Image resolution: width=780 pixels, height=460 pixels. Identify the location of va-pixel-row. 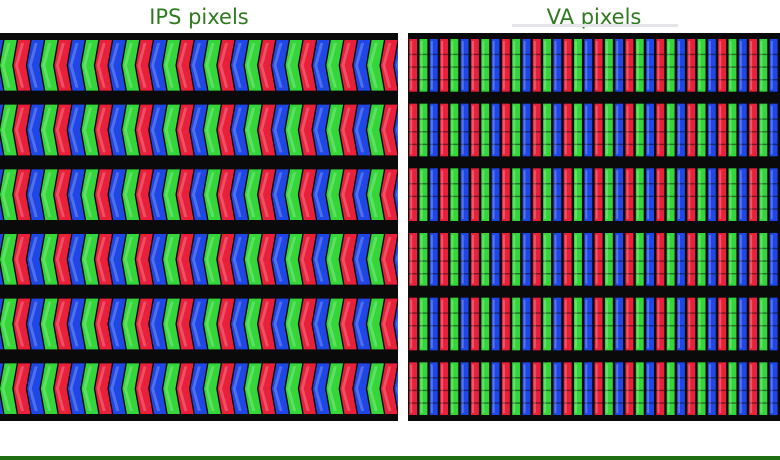
(593, 388).